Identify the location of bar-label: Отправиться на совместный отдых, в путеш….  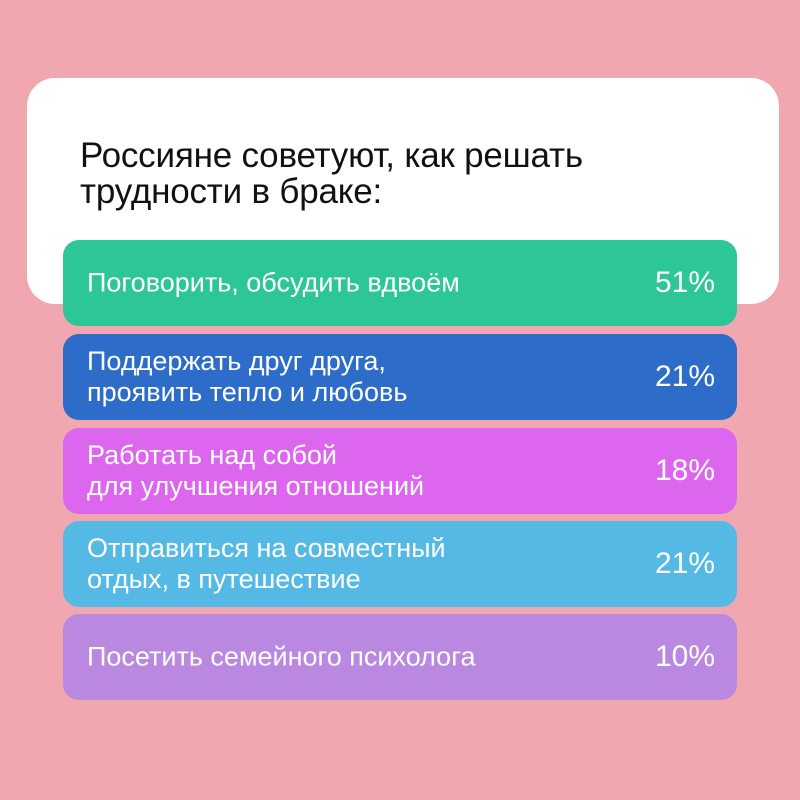
(337, 564).